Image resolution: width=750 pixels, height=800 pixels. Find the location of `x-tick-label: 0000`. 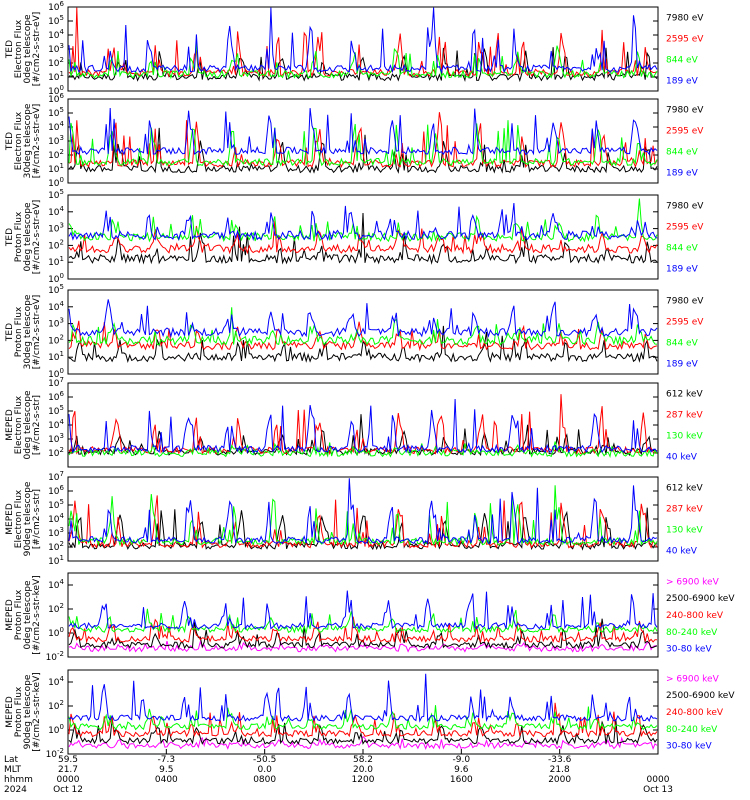

x-tick-label: 0000 is located at coordinates (68, 780).